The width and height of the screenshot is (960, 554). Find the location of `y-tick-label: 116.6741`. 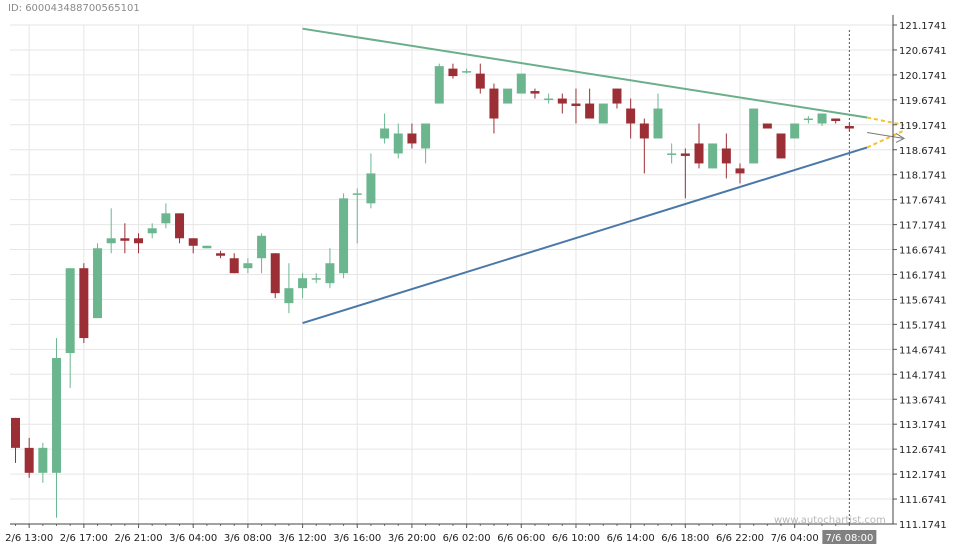

y-tick-label: 116.6741 is located at coordinates (923, 251).